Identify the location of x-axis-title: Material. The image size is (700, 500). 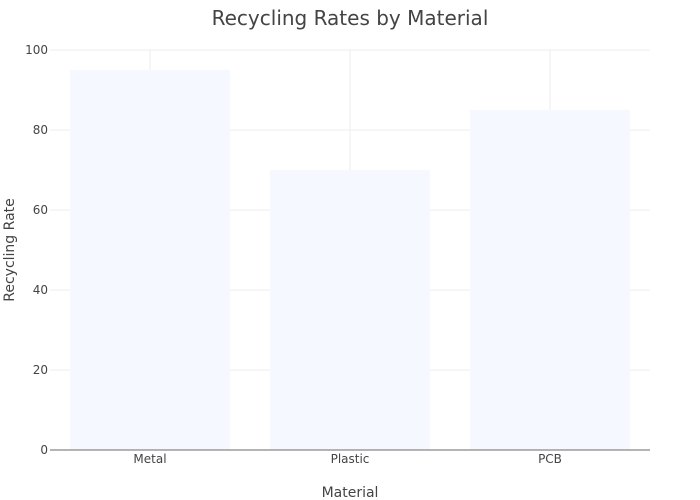
(350, 492).